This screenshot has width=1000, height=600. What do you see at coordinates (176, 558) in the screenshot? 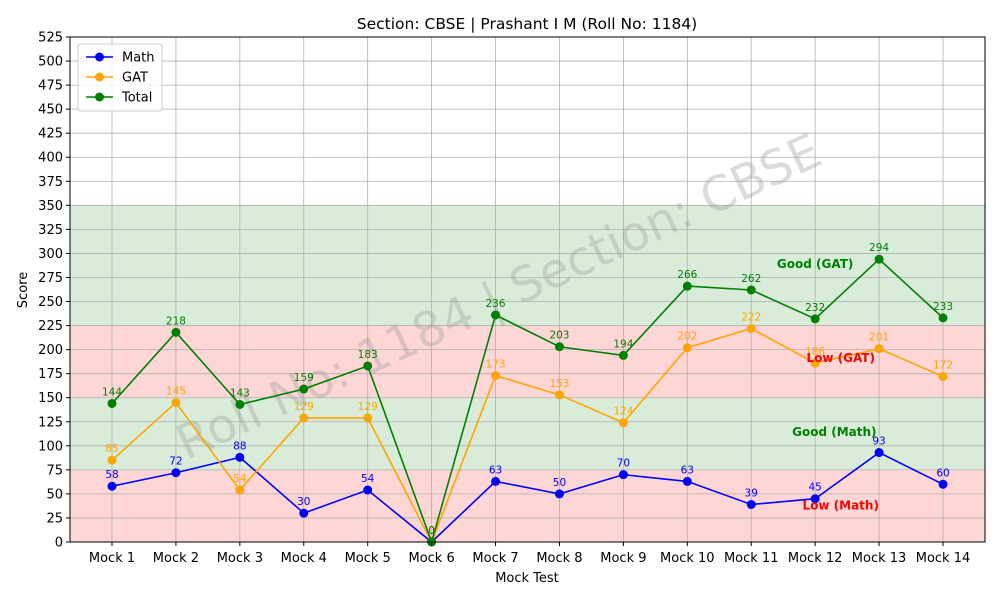
I see `x-tick-label: Mock 2` at bounding box center [176, 558].